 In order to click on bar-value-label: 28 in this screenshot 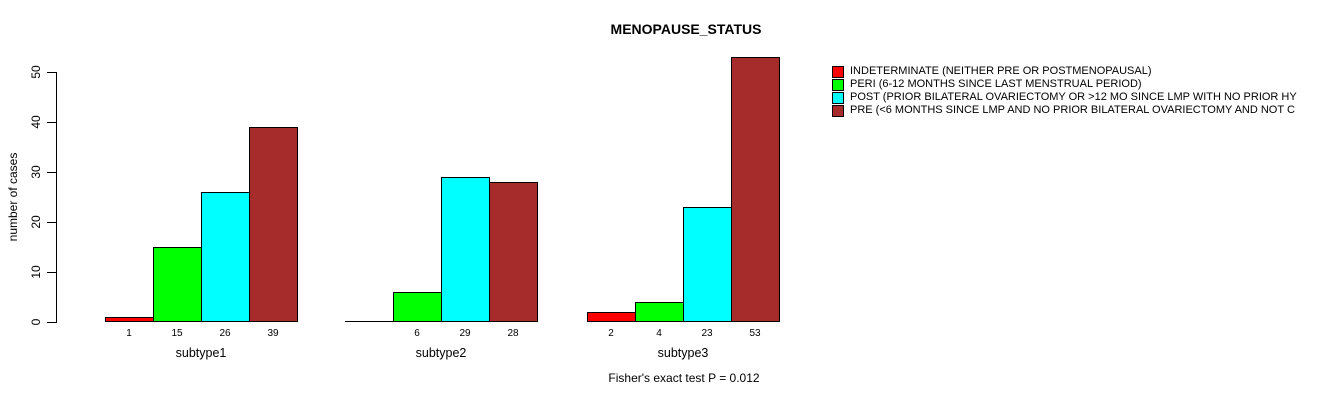, I will do `click(513, 333)`.